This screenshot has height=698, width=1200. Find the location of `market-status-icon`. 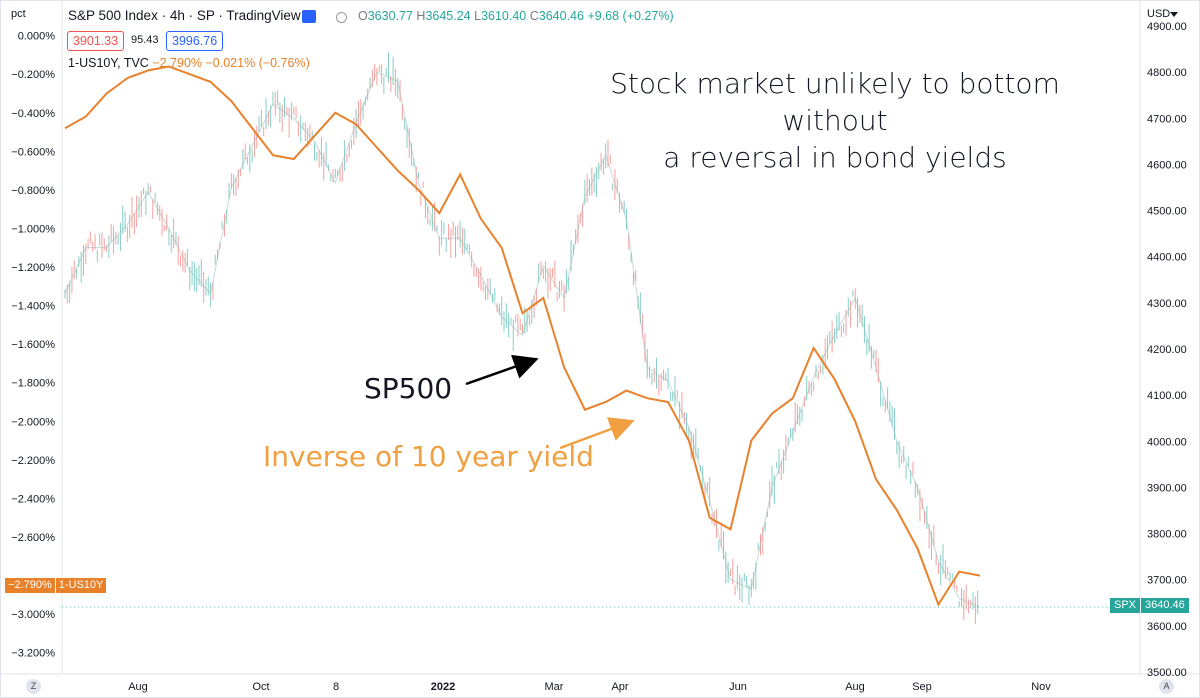

market-status-icon is located at coordinates (341, 17).